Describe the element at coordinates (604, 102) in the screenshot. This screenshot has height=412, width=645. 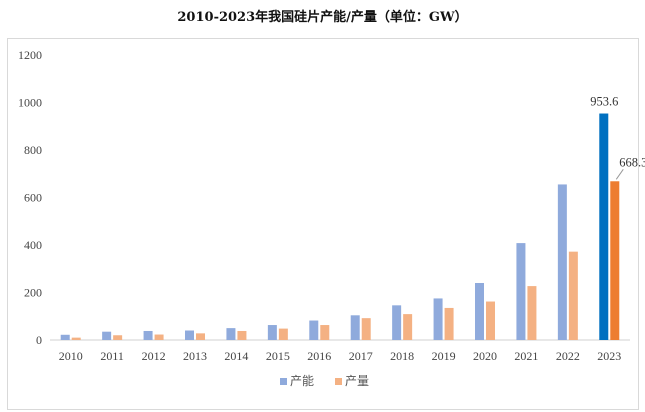
I see `data-label: 953.6` at that location.